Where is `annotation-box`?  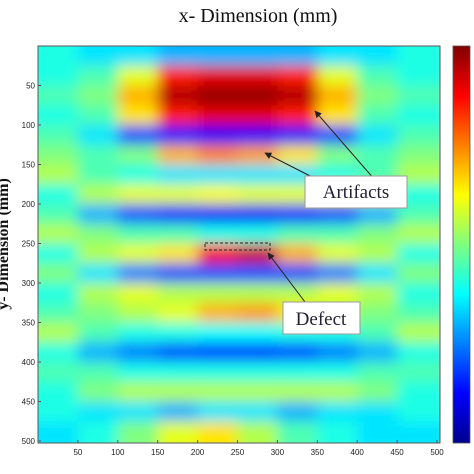 annotation-box is located at coordinates (321, 318).